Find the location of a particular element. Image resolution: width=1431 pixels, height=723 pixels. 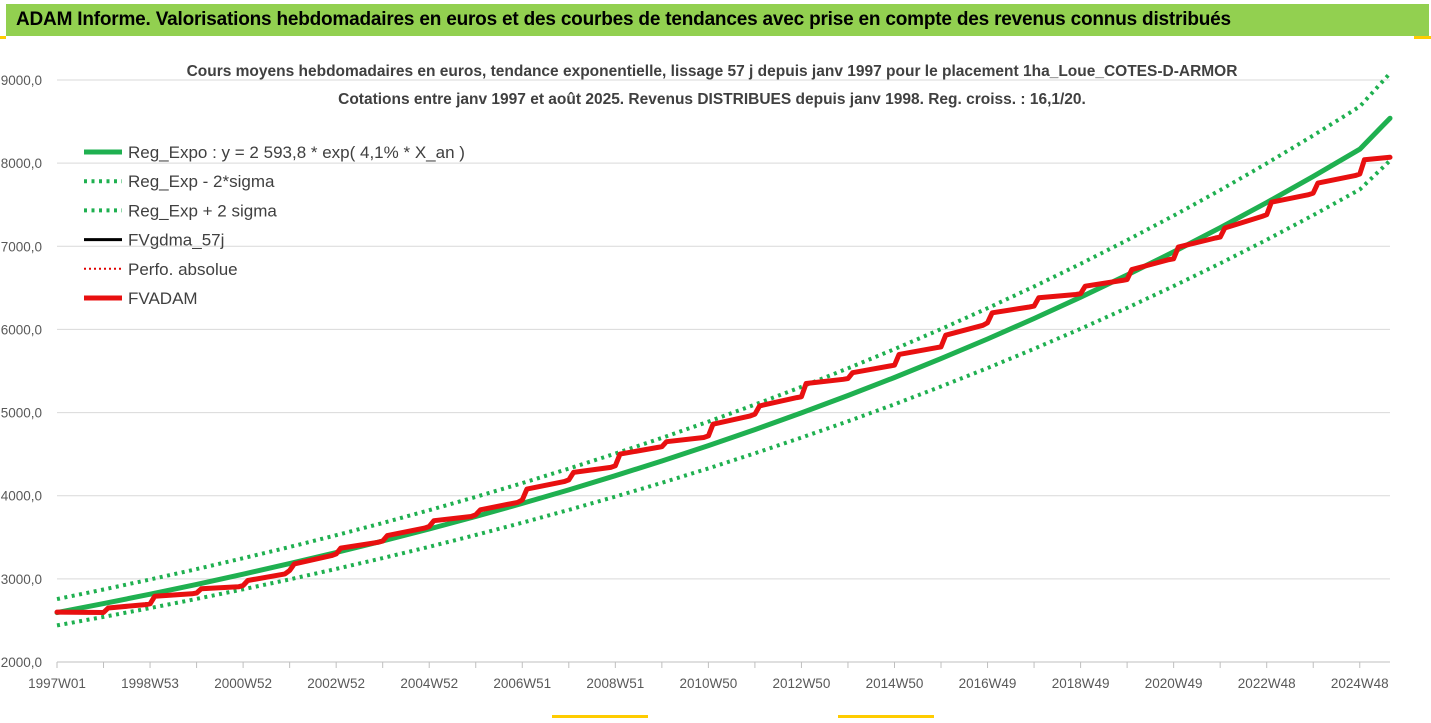

legend-label: Reg_Exp - 2*sigma is located at coordinates (201, 181).